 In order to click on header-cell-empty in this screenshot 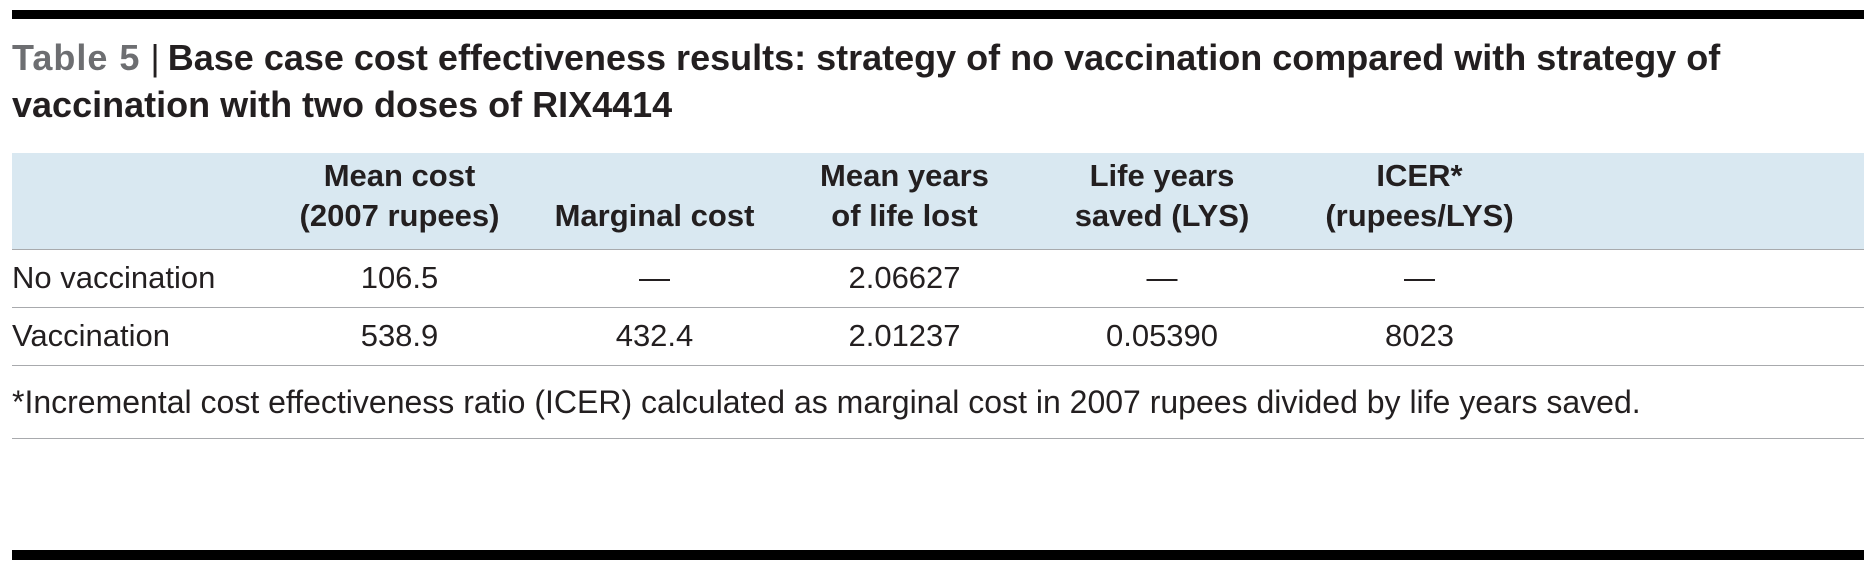, I will do `click(137, 201)`.